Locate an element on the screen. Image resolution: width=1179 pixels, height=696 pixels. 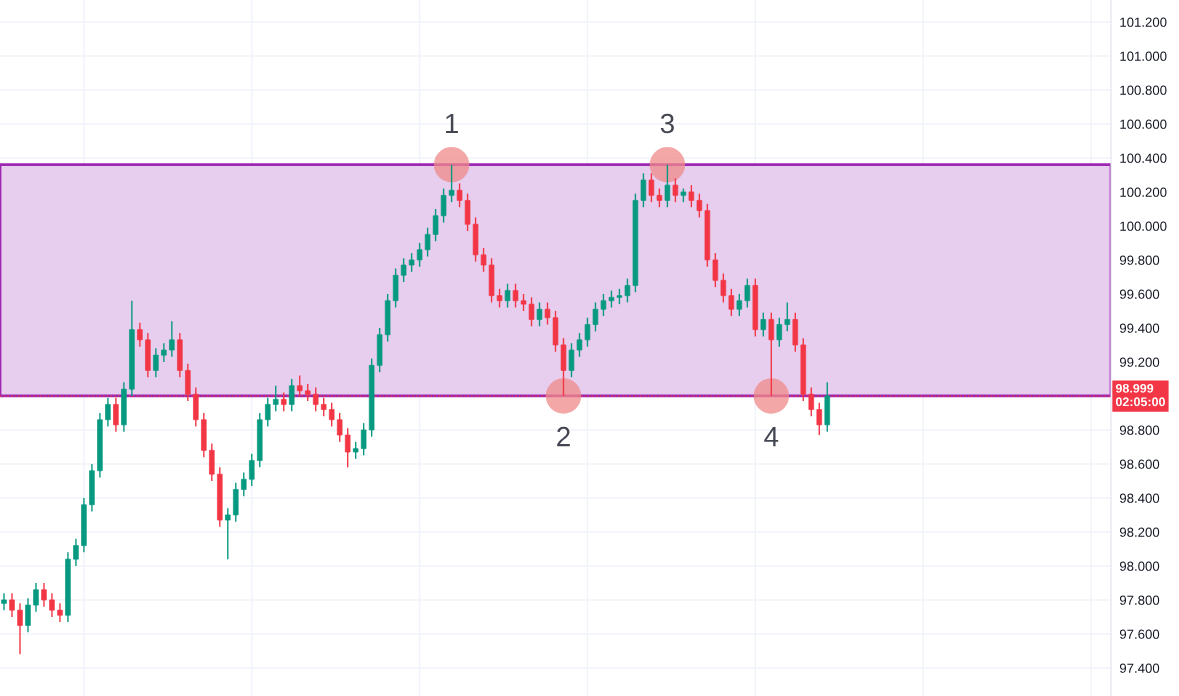
annotation: 2 is located at coordinates (563, 436).